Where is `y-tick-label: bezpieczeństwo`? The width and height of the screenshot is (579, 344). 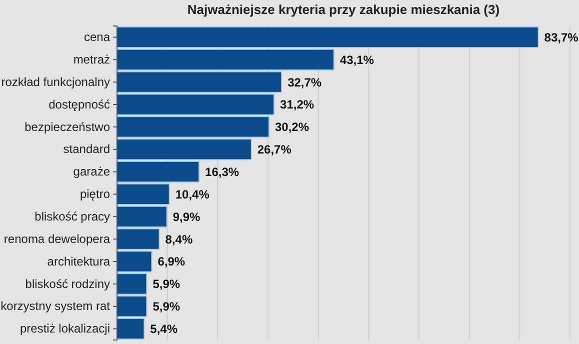 y-tick-label: bezpieczeństwo is located at coordinates (67, 127).